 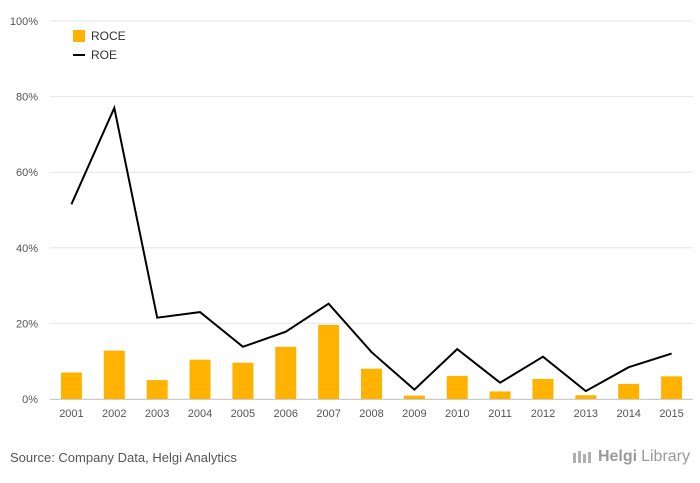 What do you see at coordinates (243, 414) in the screenshot?
I see `x-tick-label: 2005` at bounding box center [243, 414].